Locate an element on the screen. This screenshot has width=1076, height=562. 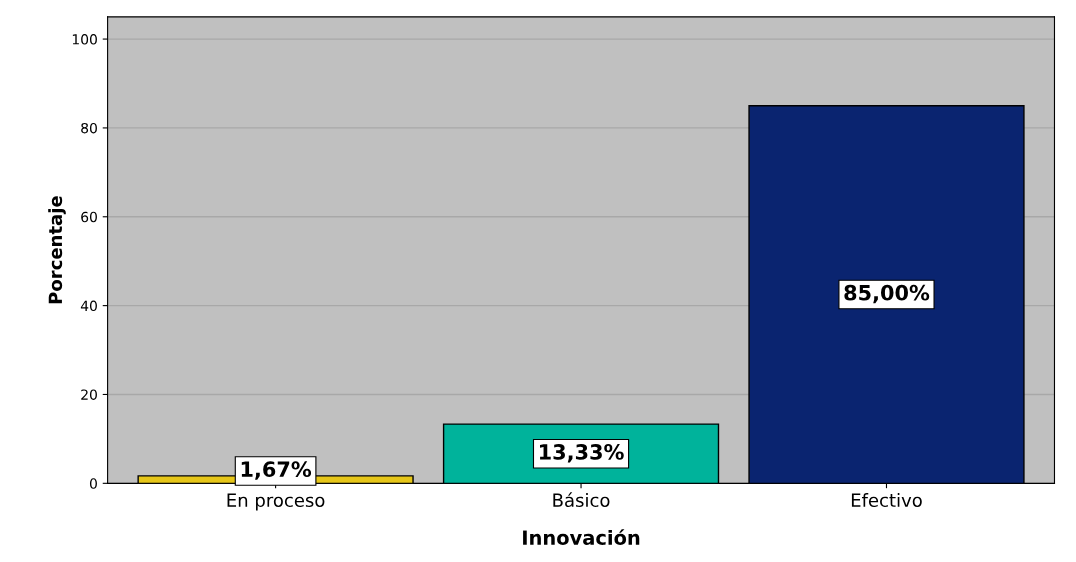
x-tick-label: Básico is located at coordinates (581, 500).